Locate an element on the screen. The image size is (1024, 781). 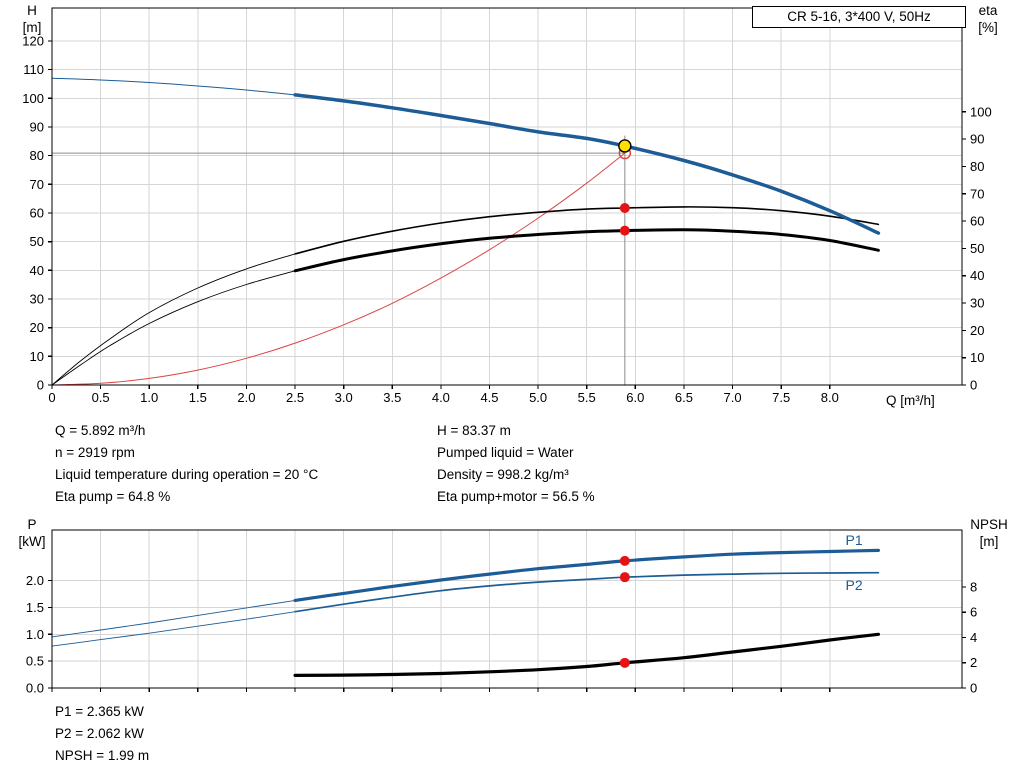
h-axis-title: H [m] is located at coordinates (32, 19).